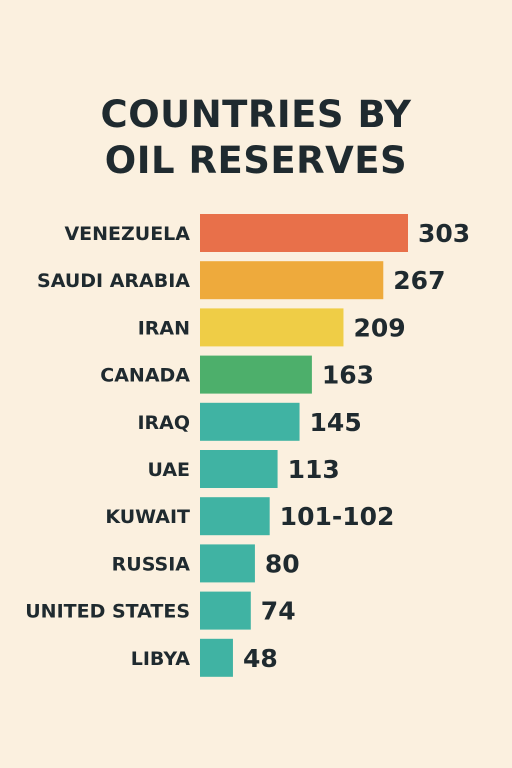 The height and width of the screenshot is (768, 512). What do you see at coordinates (292, 280) in the screenshot?
I see `bar-saudi-arabia` at bounding box center [292, 280].